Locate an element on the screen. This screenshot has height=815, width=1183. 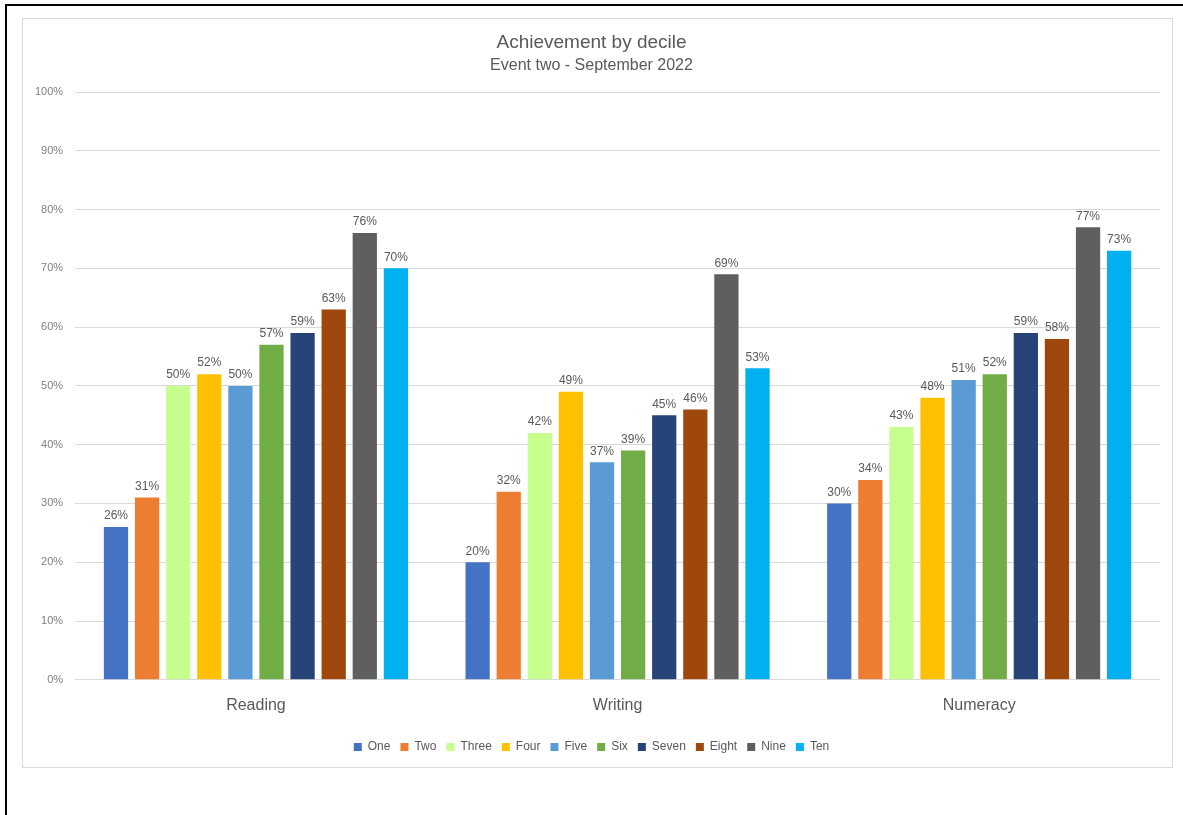
legend-label: Nine is located at coordinates (774, 746).